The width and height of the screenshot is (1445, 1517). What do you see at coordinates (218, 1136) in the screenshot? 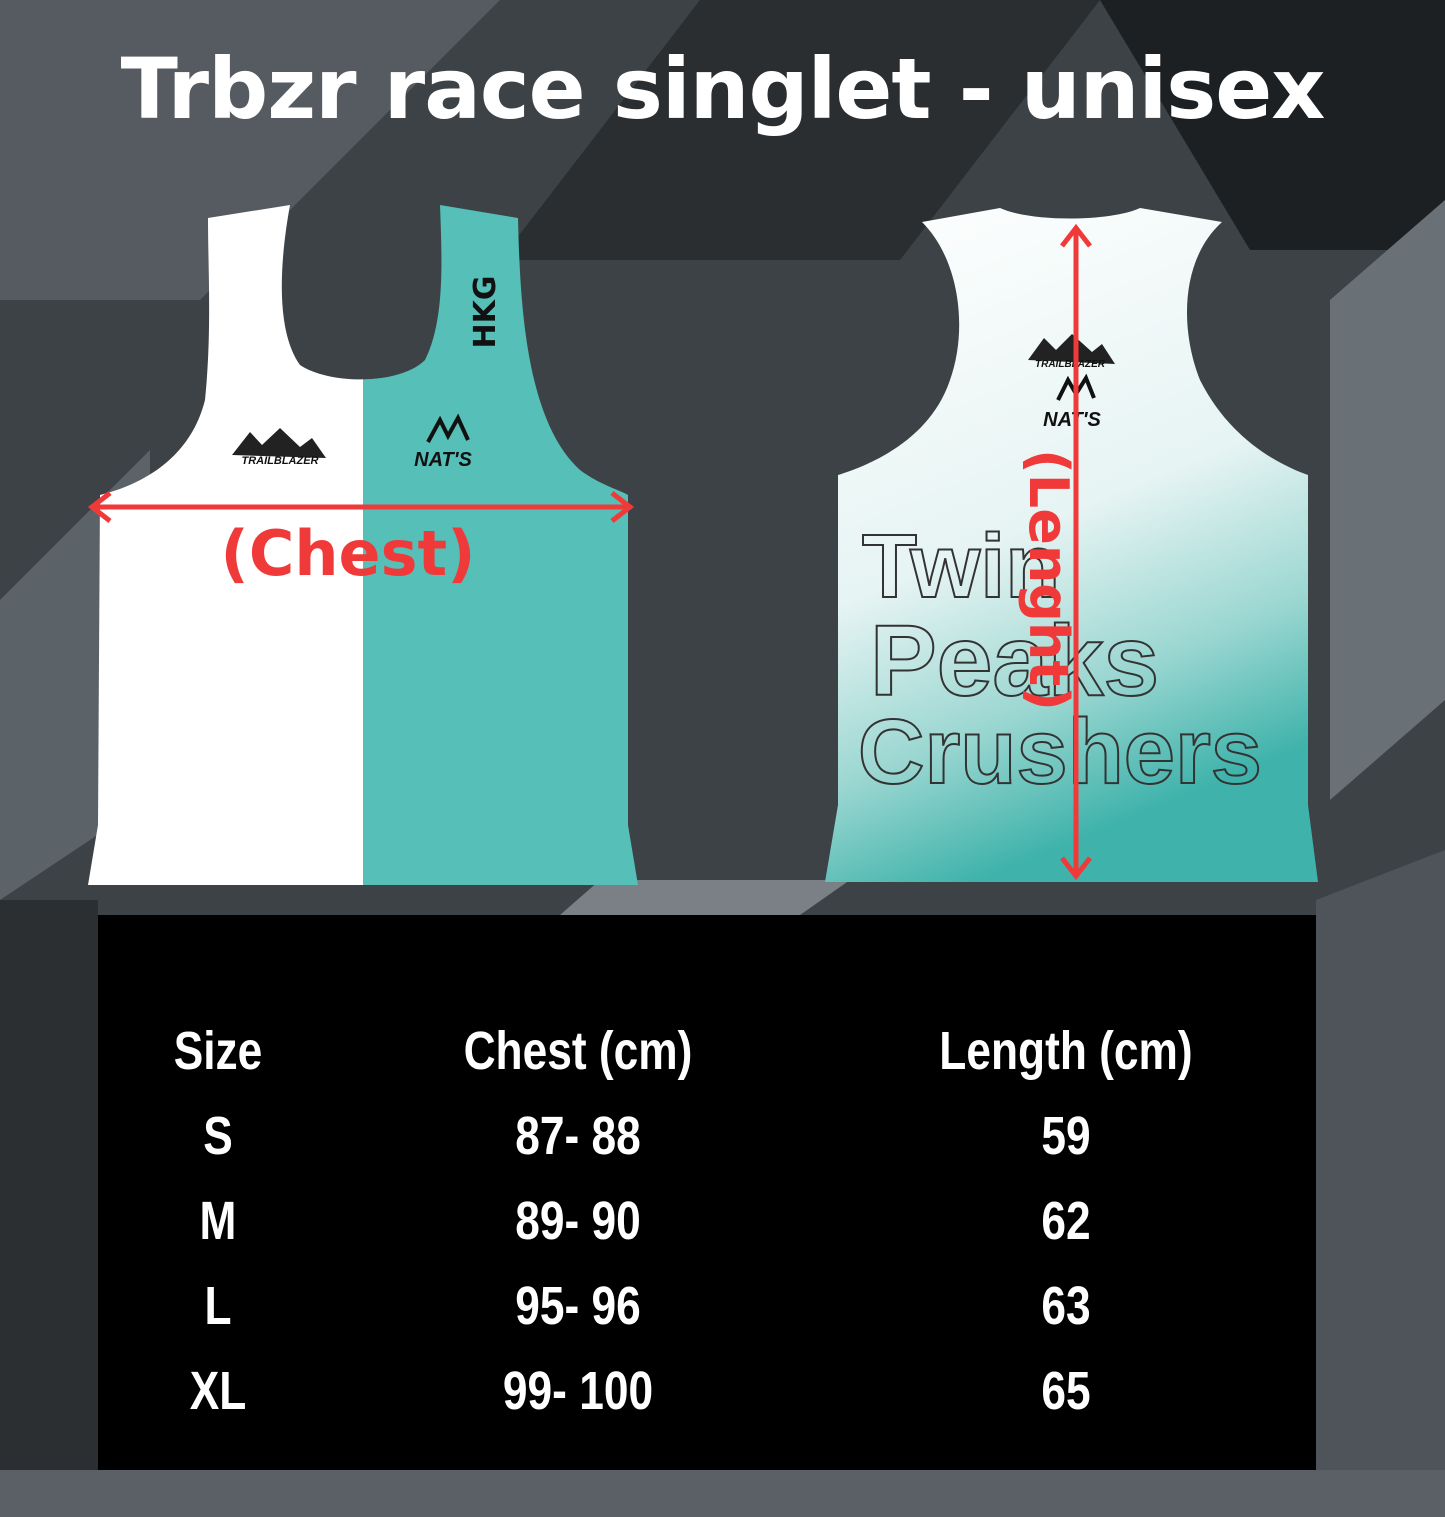
I see `row-size: S` at bounding box center [218, 1136].